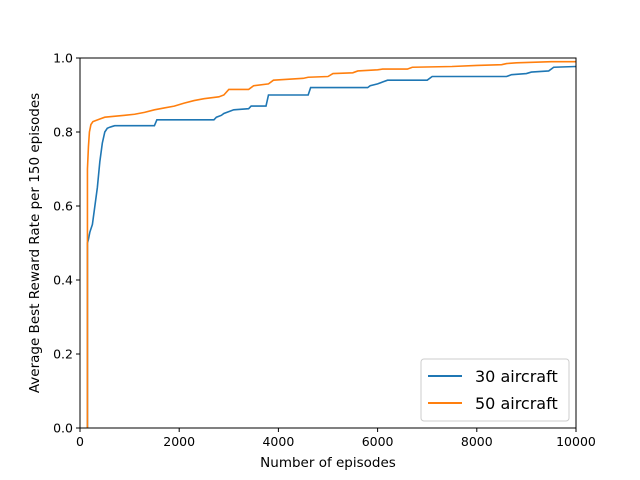  What do you see at coordinates (576, 441) in the screenshot?
I see `x-tick-label: 10000` at bounding box center [576, 441].